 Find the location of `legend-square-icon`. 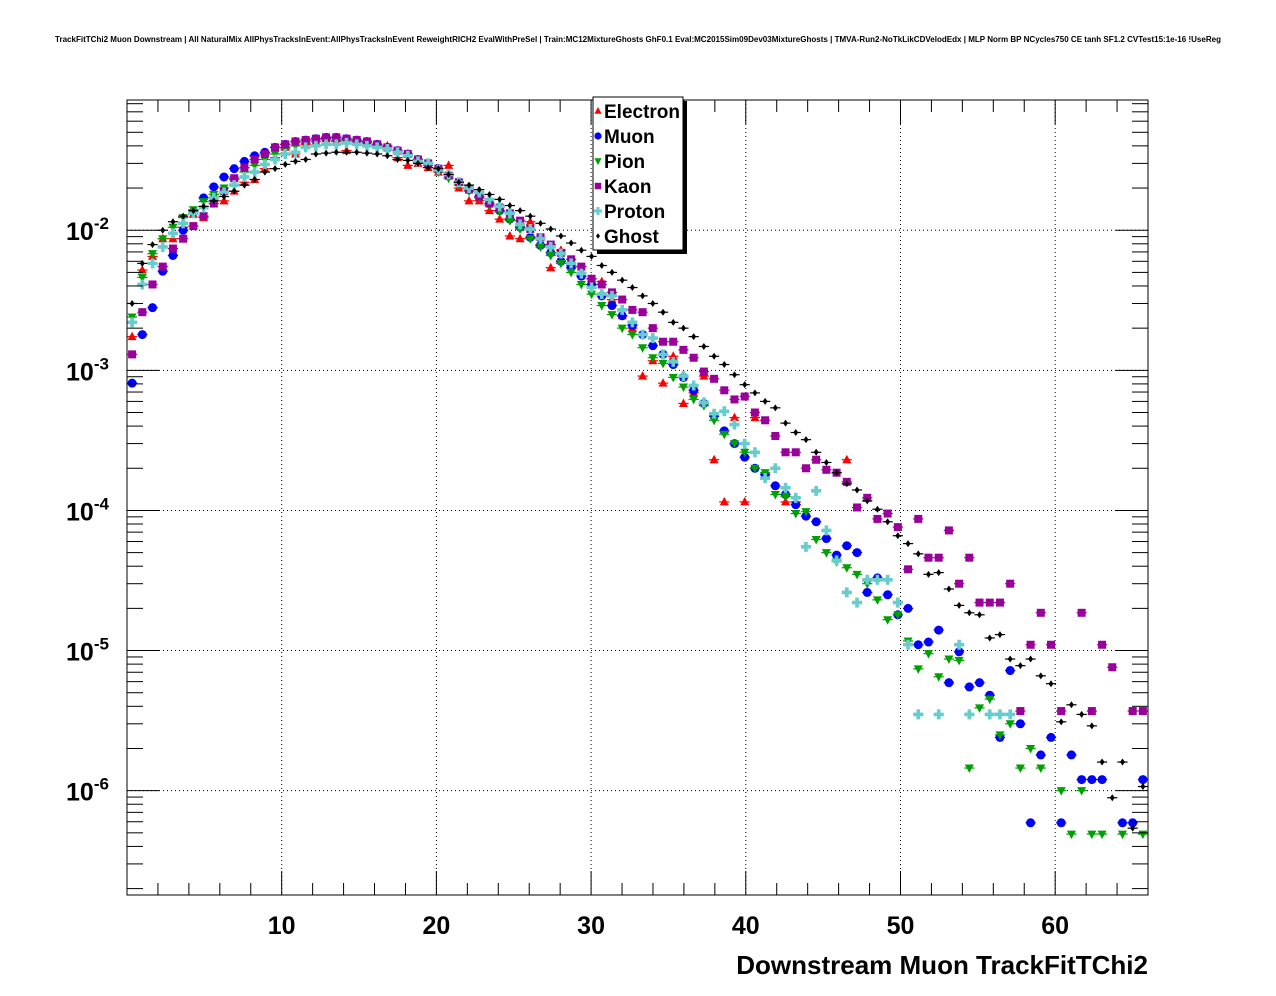

legend-square-icon is located at coordinates (598, 186).